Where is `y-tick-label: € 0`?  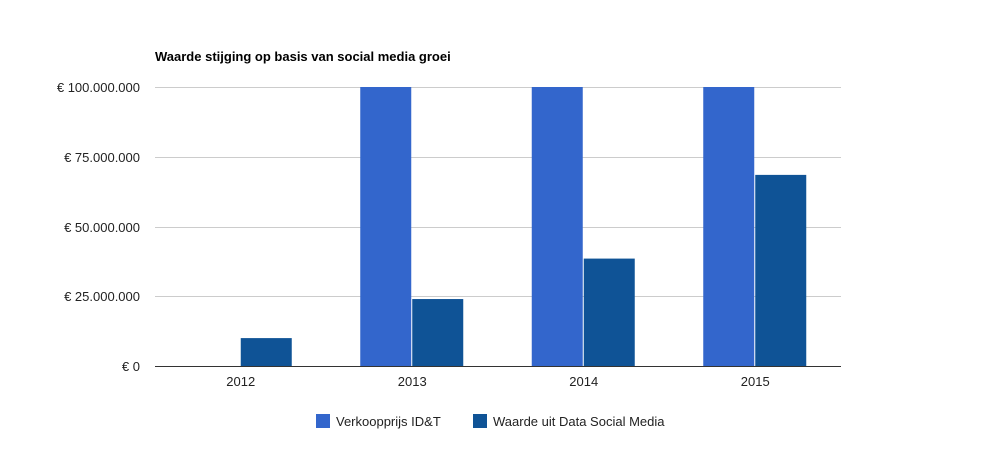
y-tick-label: € 0 is located at coordinates (131, 366).